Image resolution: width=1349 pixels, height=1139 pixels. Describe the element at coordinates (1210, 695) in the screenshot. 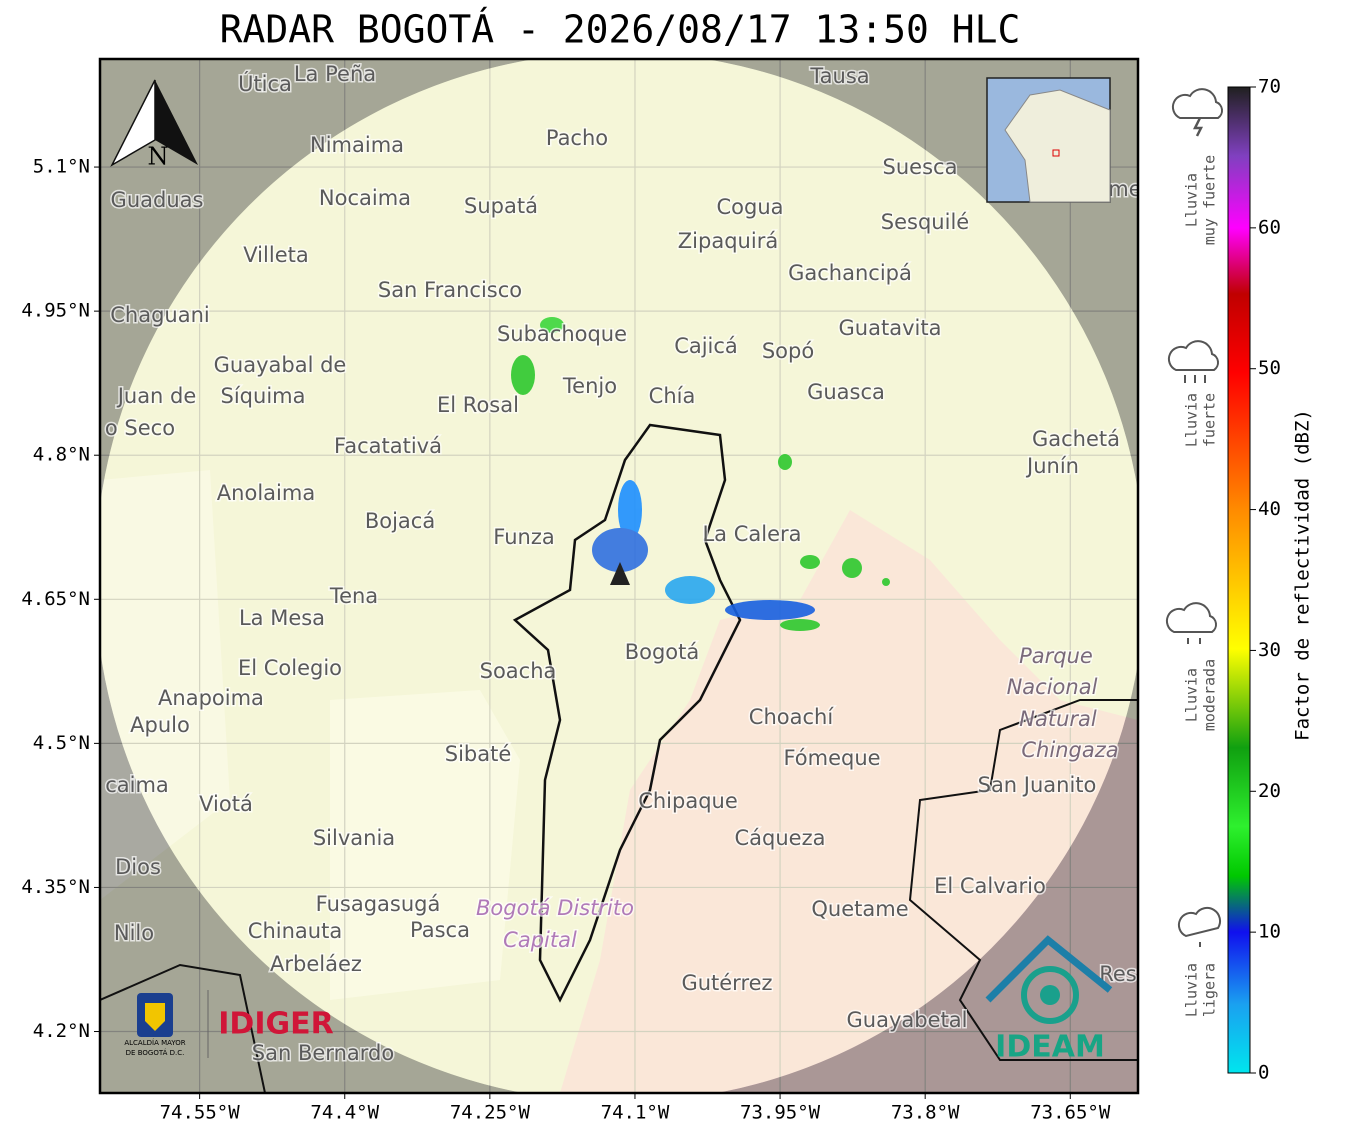

I see `legend-label: moderada` at that location.